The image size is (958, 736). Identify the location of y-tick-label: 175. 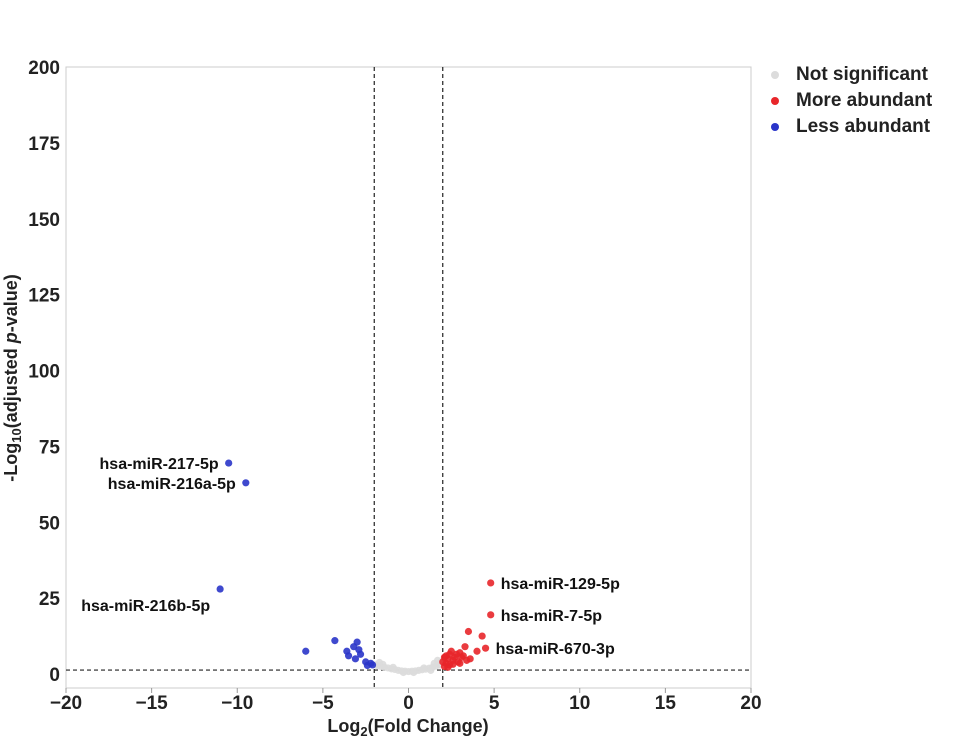
(44, 144).